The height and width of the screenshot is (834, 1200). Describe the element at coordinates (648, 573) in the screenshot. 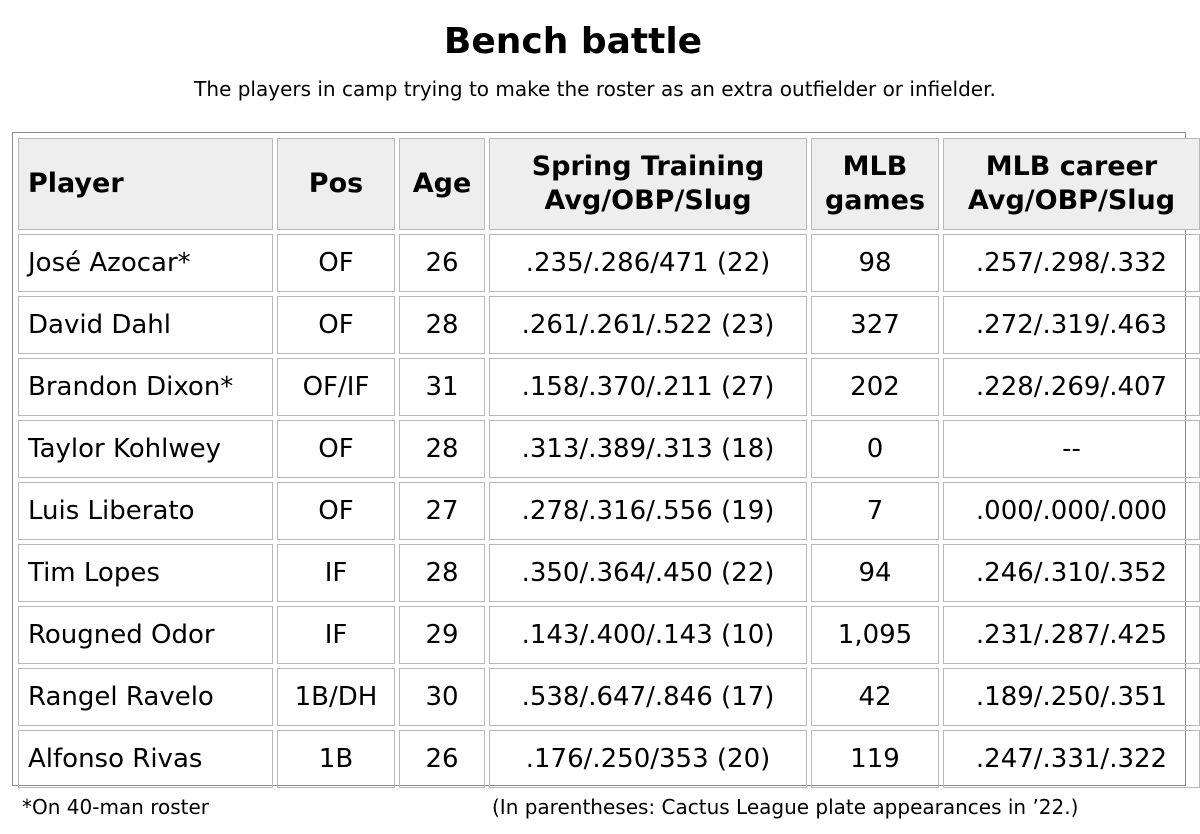

I see `cell-spring: .350/.364/.450 (22)` at that location.